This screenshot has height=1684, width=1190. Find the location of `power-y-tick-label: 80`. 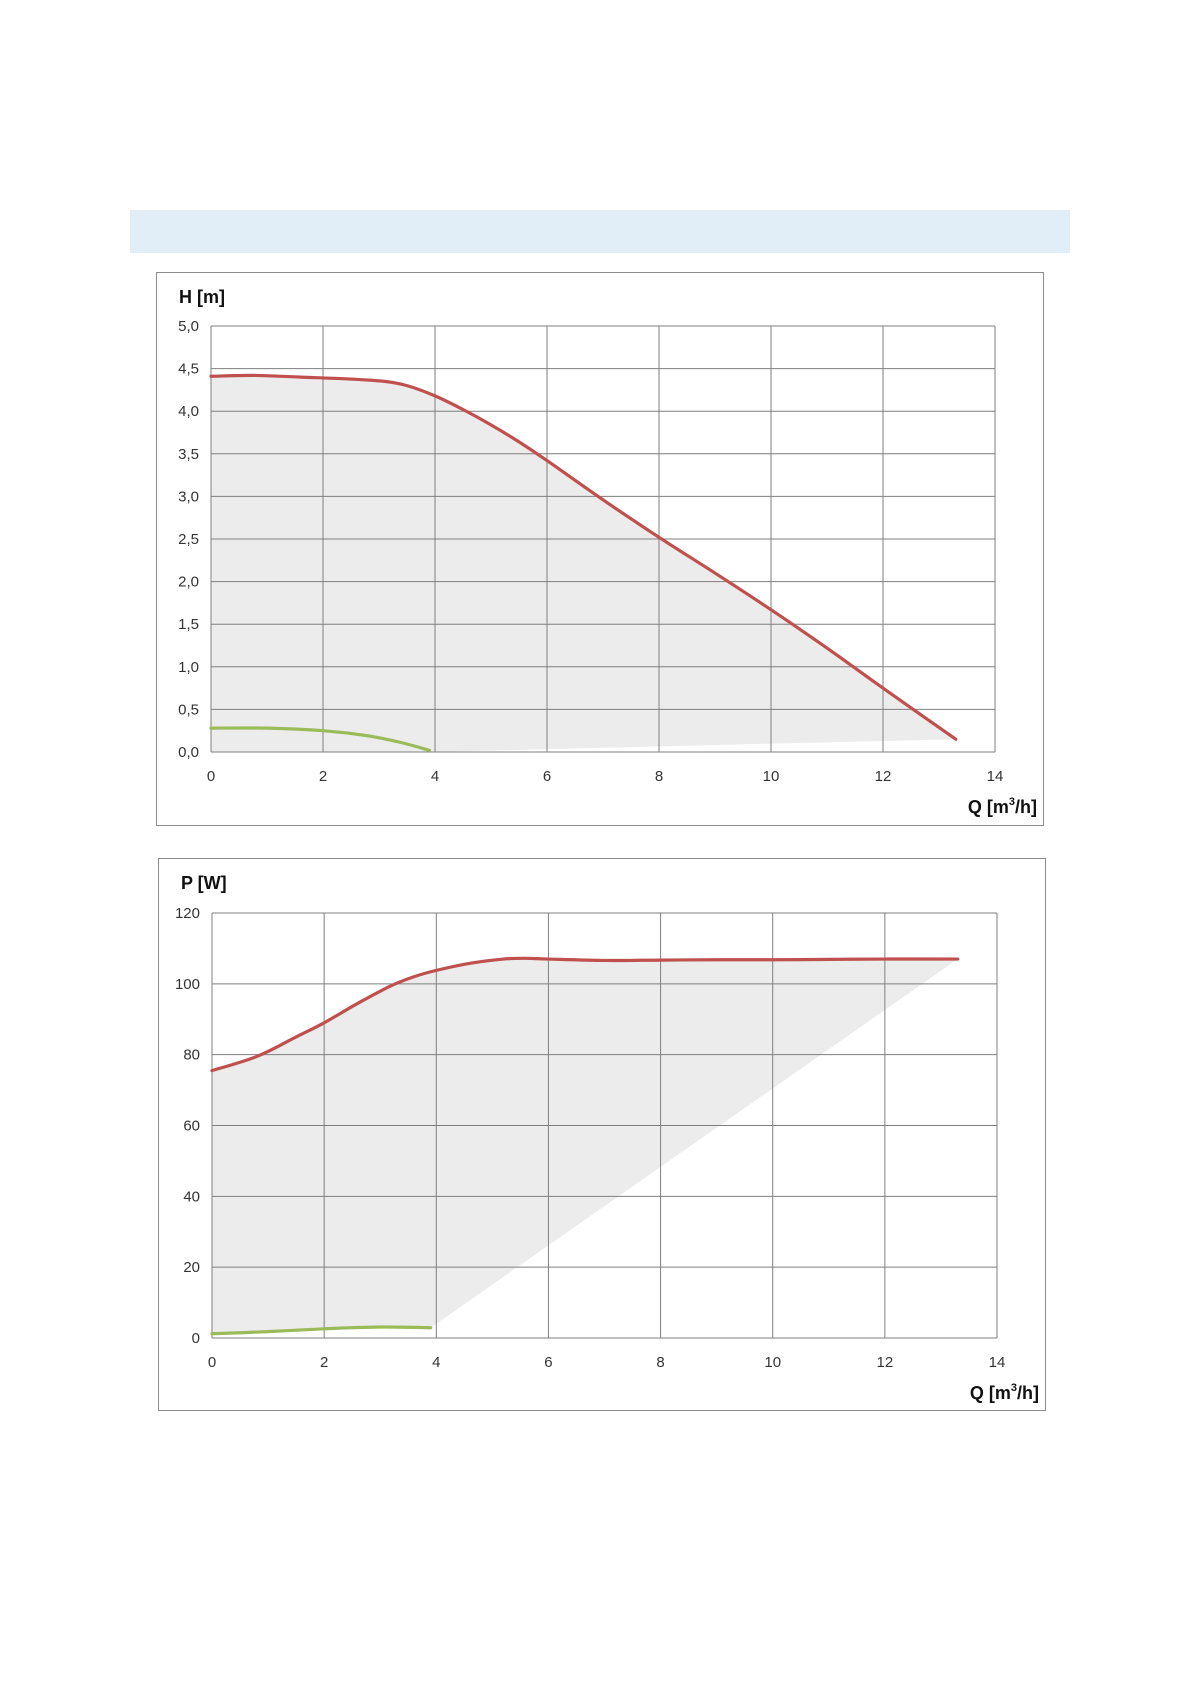

power-y-tick-label: 80 is located at coordinates (191, 1055).